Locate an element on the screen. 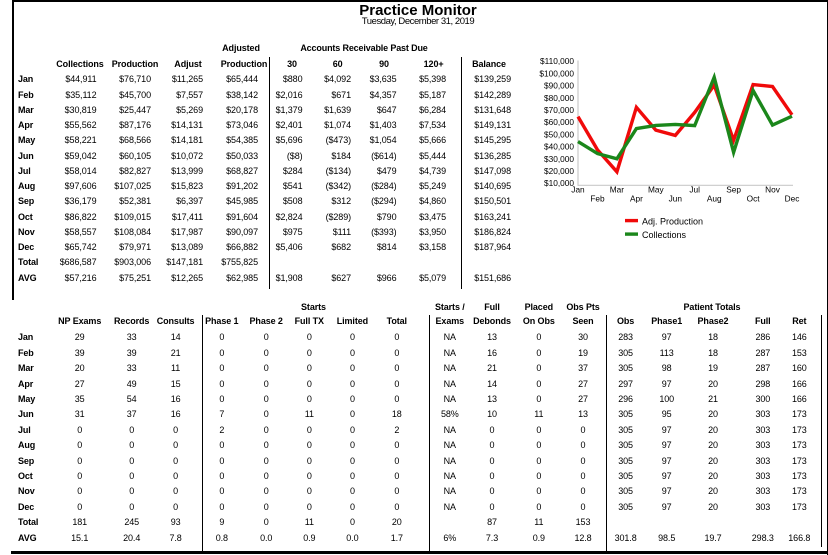  svg-text: $100,000 is located at coordinates (556, 73).